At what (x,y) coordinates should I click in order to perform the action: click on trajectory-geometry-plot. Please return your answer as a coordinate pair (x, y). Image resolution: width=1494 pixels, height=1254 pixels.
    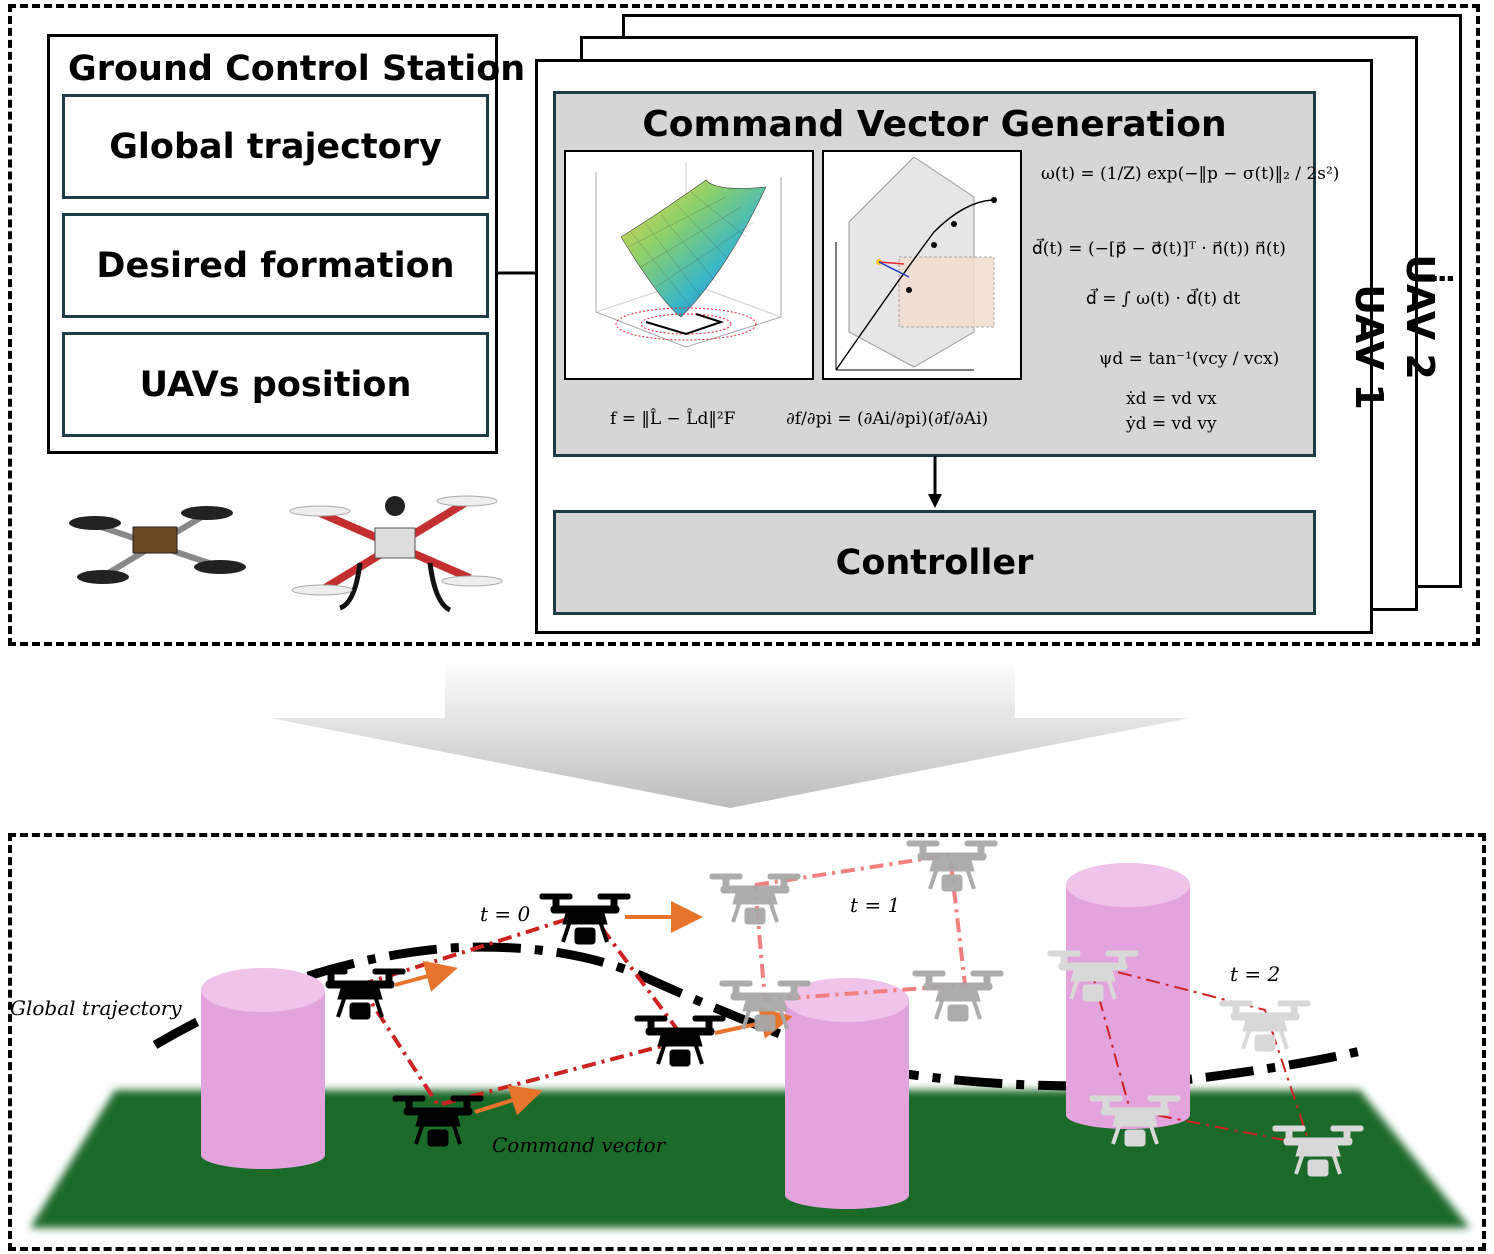
    Looking at the image, I should click on (922, 265).